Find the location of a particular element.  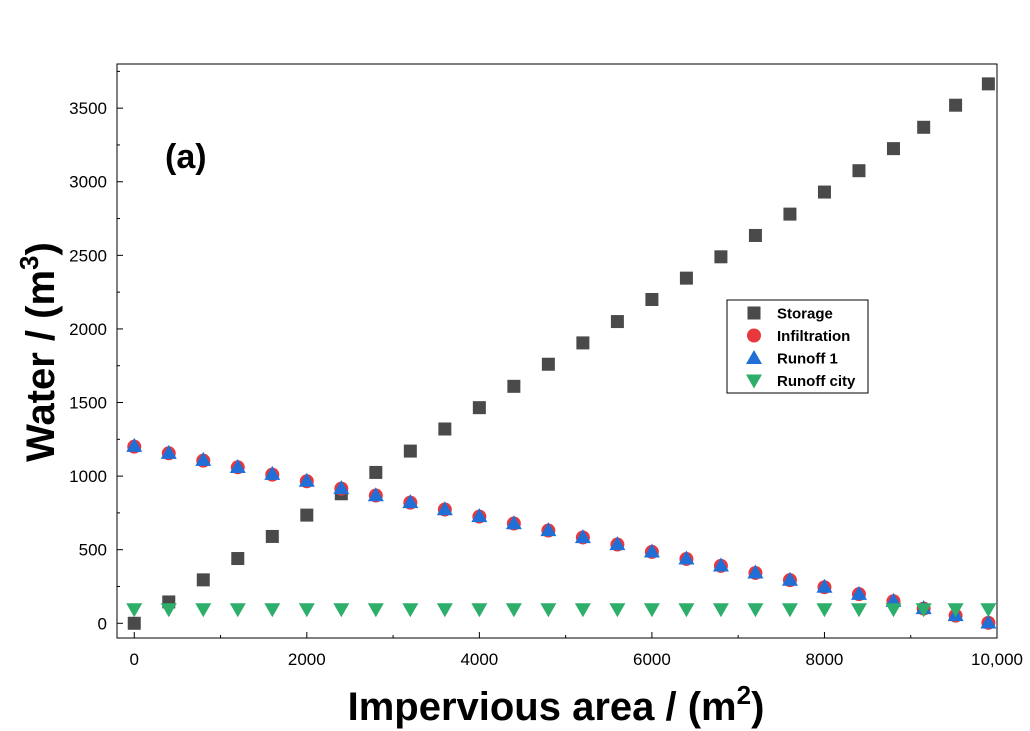

legend-marker-storage is located at coordinates (754, 313).